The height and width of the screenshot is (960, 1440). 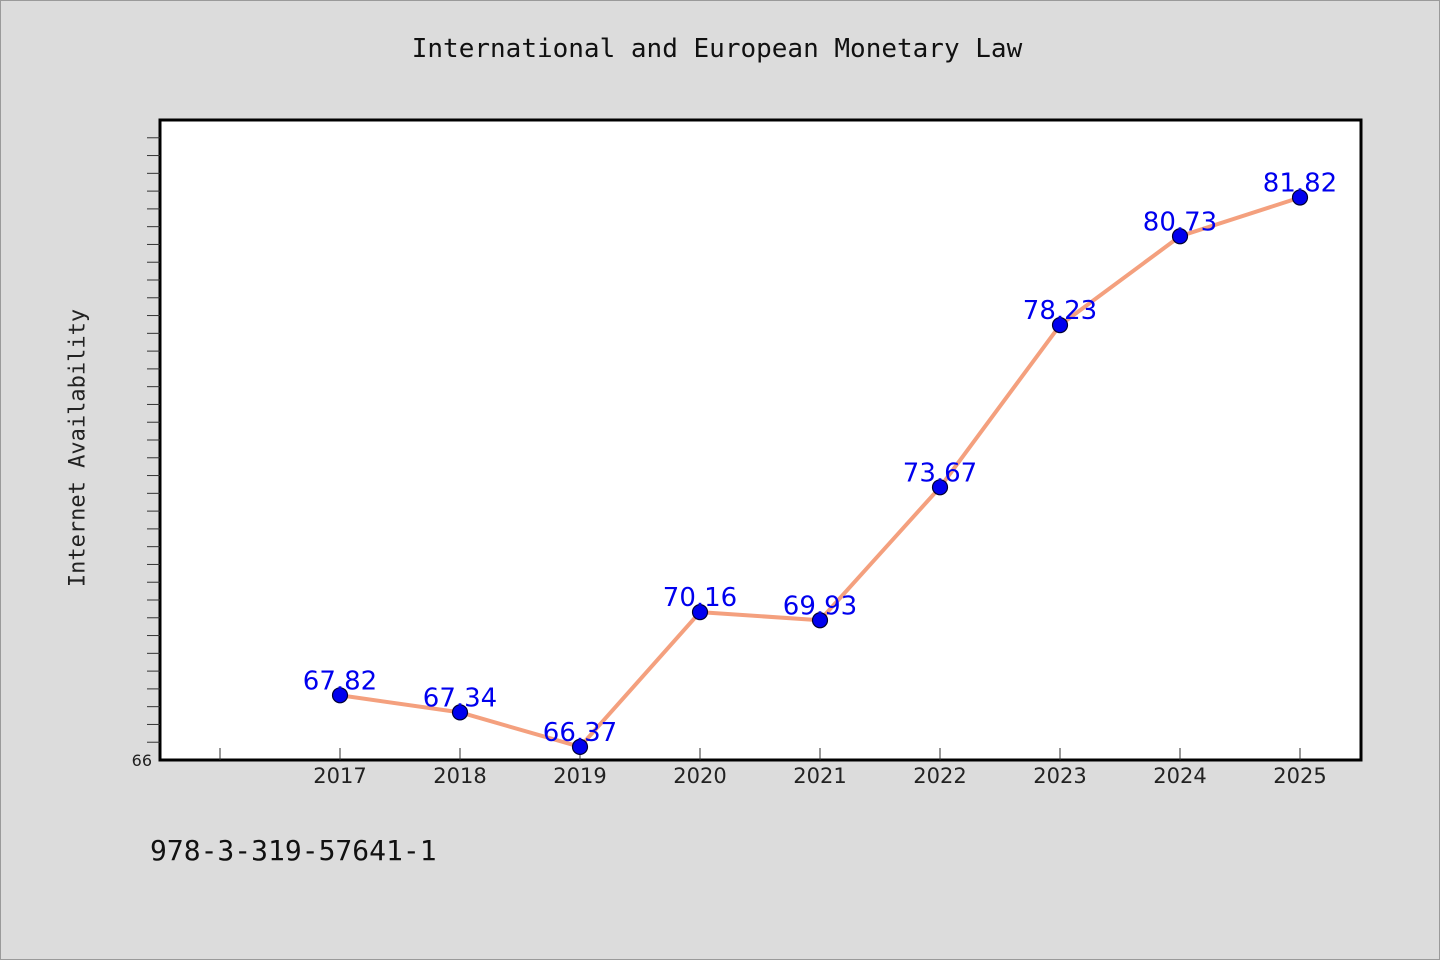 What do you see at coordinates (142, 760) in the screenshot?
I see `y-tick-label: 66` at bounding box center [142, 760].